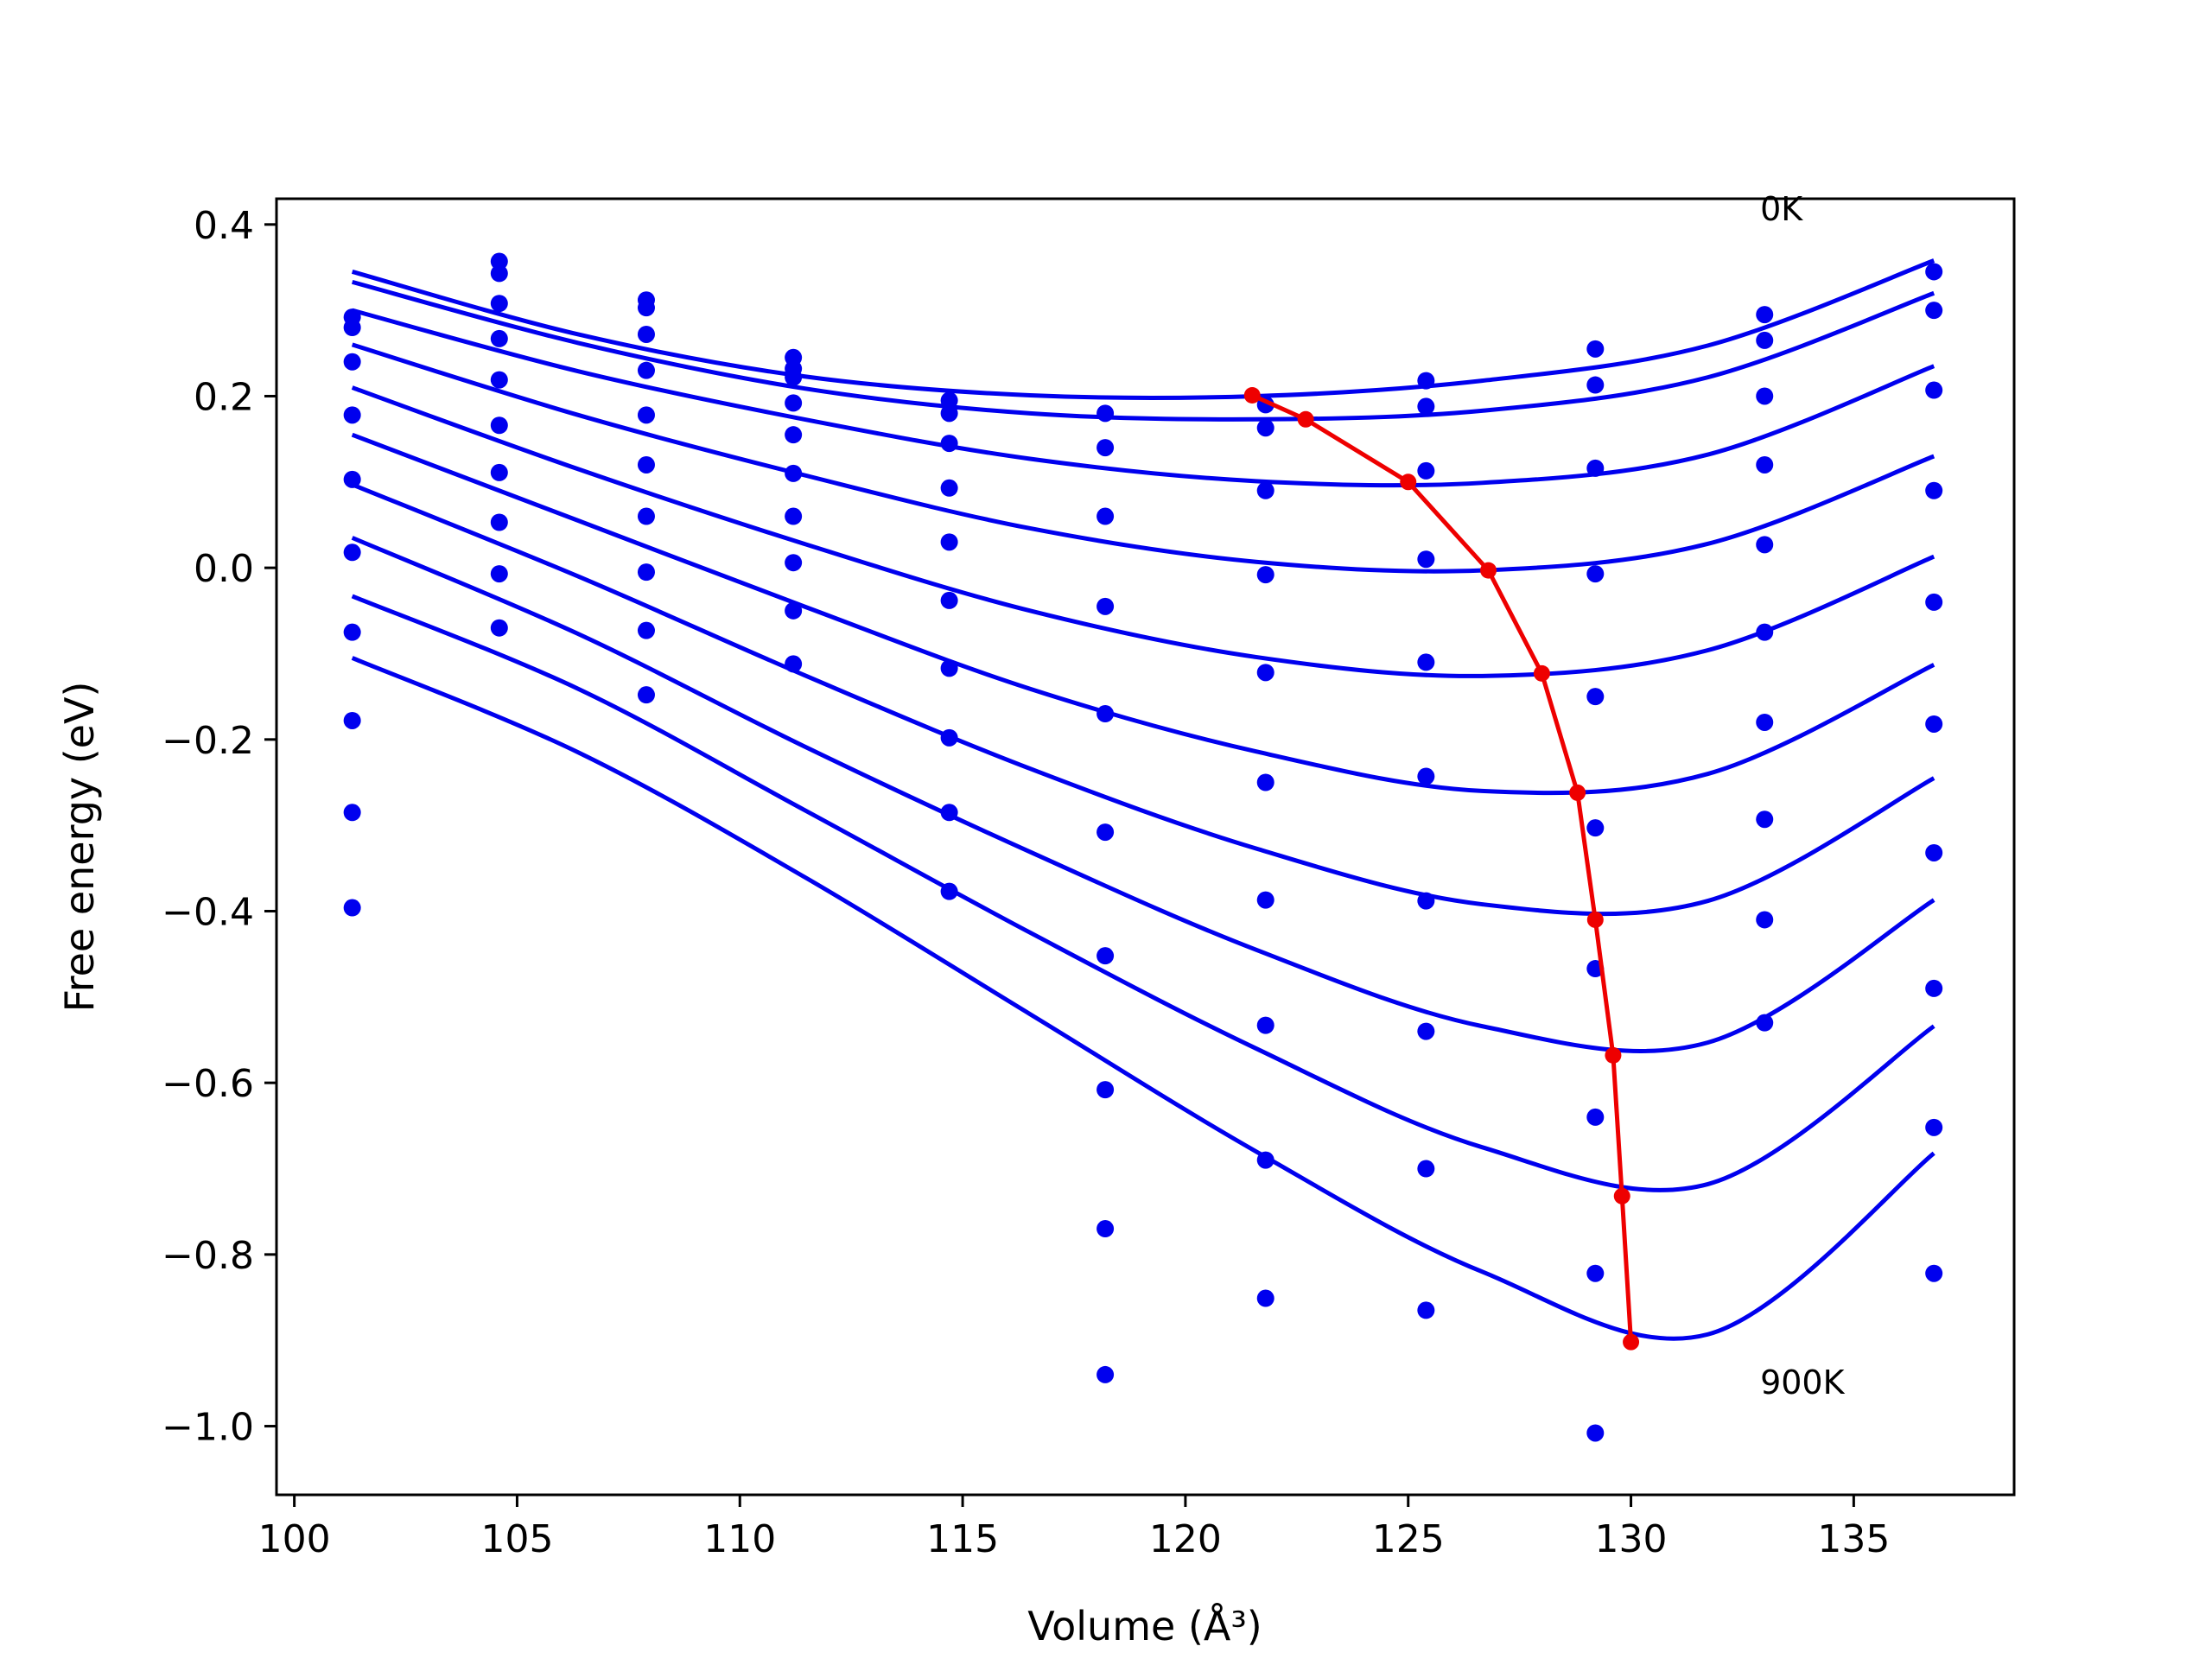 The image size is (2212, 1659). I want to click on y-tick-label-7: −1.0, so click(208, 1428).